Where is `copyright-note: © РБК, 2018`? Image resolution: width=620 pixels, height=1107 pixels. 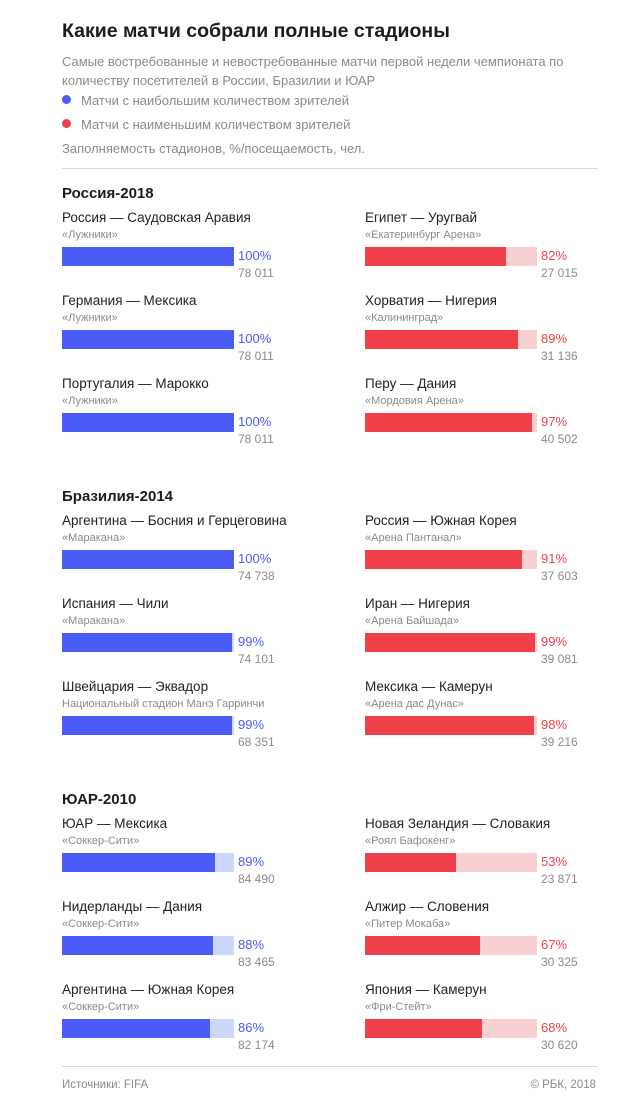
copyright-note: © РБК, 2018 is located at coordinates (563, 1085).